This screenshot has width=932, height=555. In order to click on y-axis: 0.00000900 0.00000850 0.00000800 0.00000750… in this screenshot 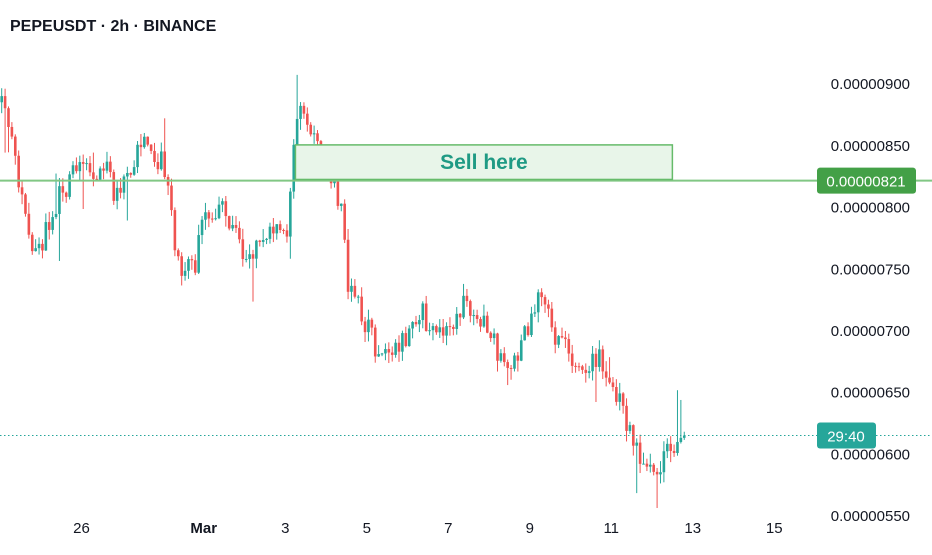, I will do `click(870, 300)`.